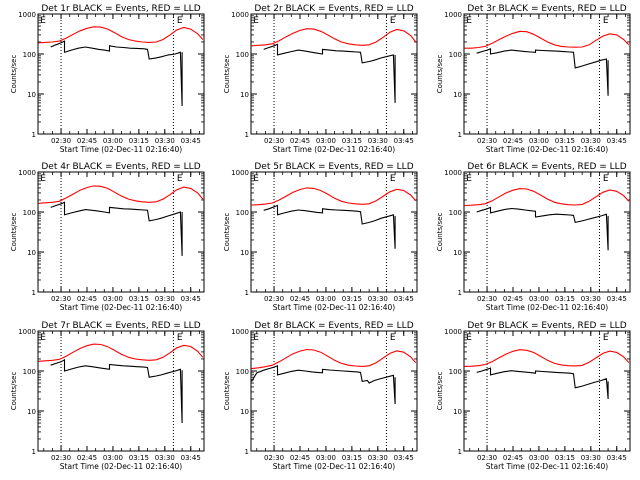  Describe the element at coordinates (546, 167) in the screenshot. I see `panel-title: Det 6r BLACK = Events, RED = LLD` at that location.